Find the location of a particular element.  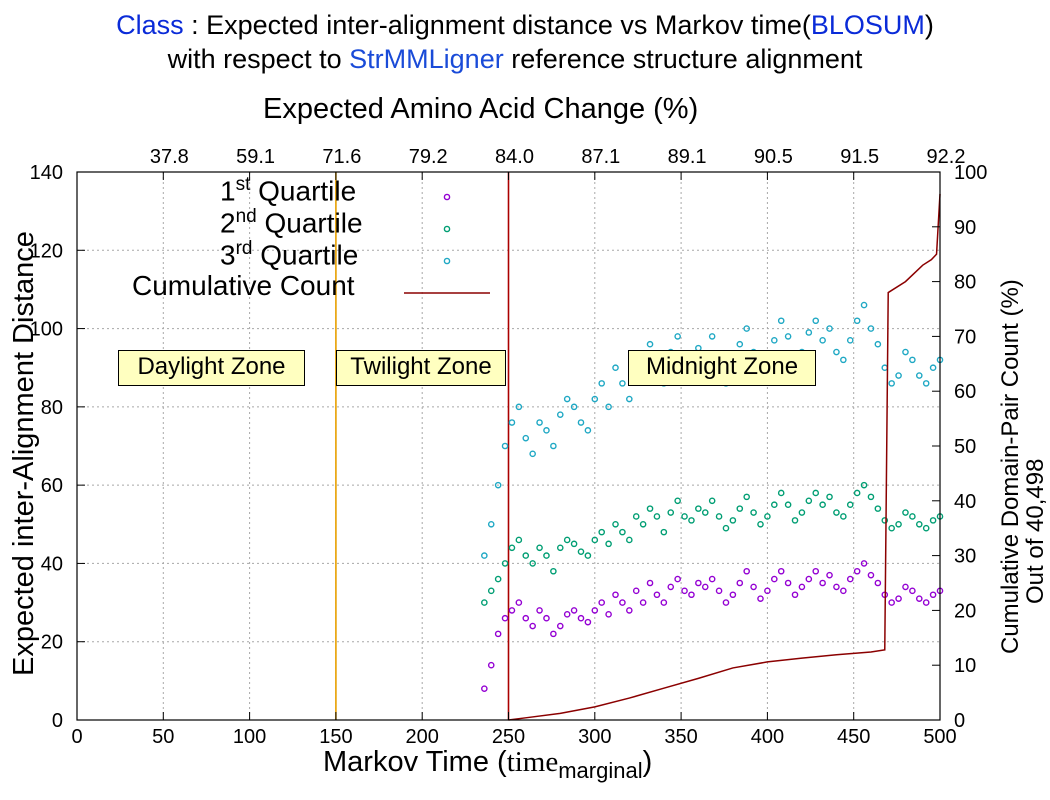

legend-q2-sup: nd is located at coordinates (246, 216).